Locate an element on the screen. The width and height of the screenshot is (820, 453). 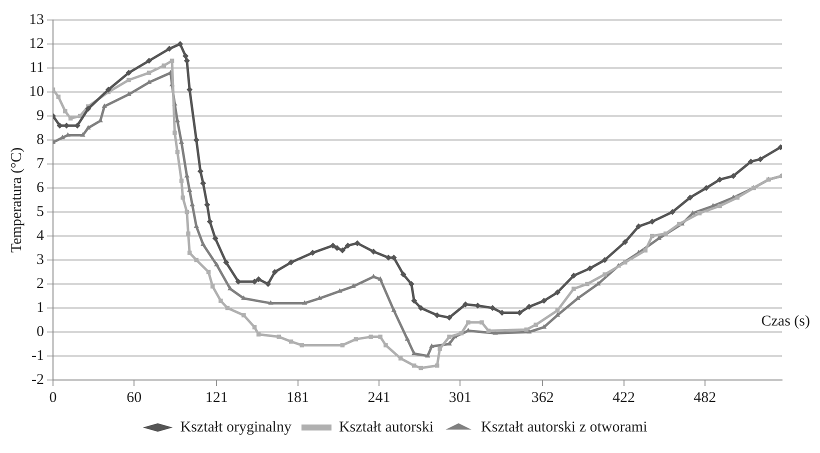
y-tick-label: 6 is located at coordinates (40, 188).